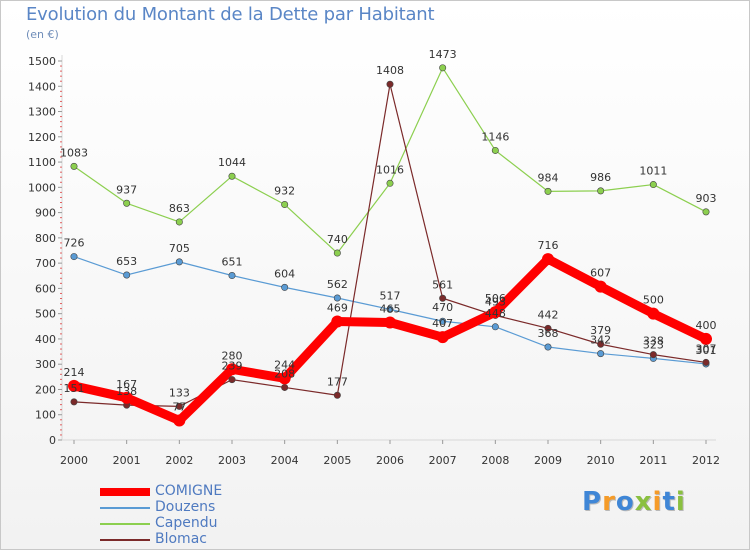 The height and width of the screenshot is (550, 750). What do you see at coordinates (600, 177) in the screenshot?
I see `data-label-capendu: 986` at bounding box center [600, 177].